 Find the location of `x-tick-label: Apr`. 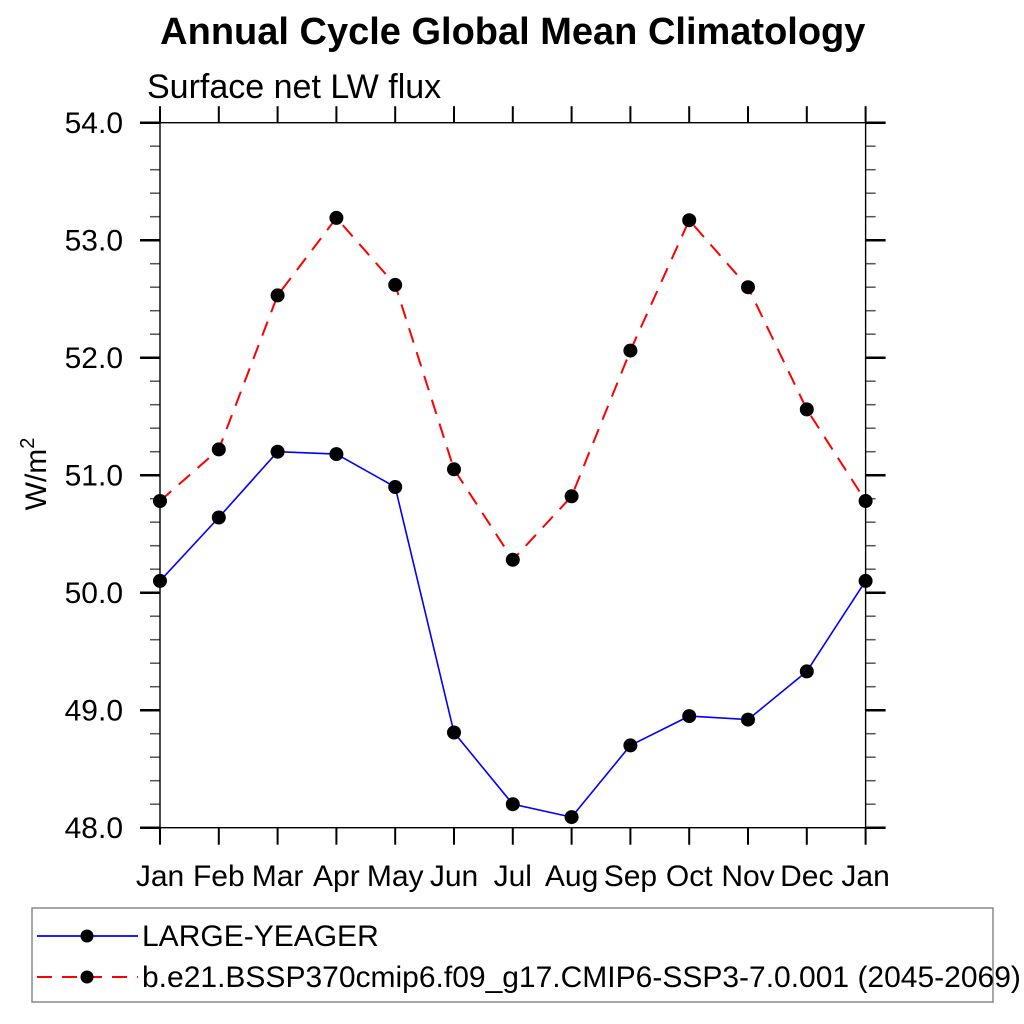

x-tick-label: Apr is located at coordinates (336, 876).